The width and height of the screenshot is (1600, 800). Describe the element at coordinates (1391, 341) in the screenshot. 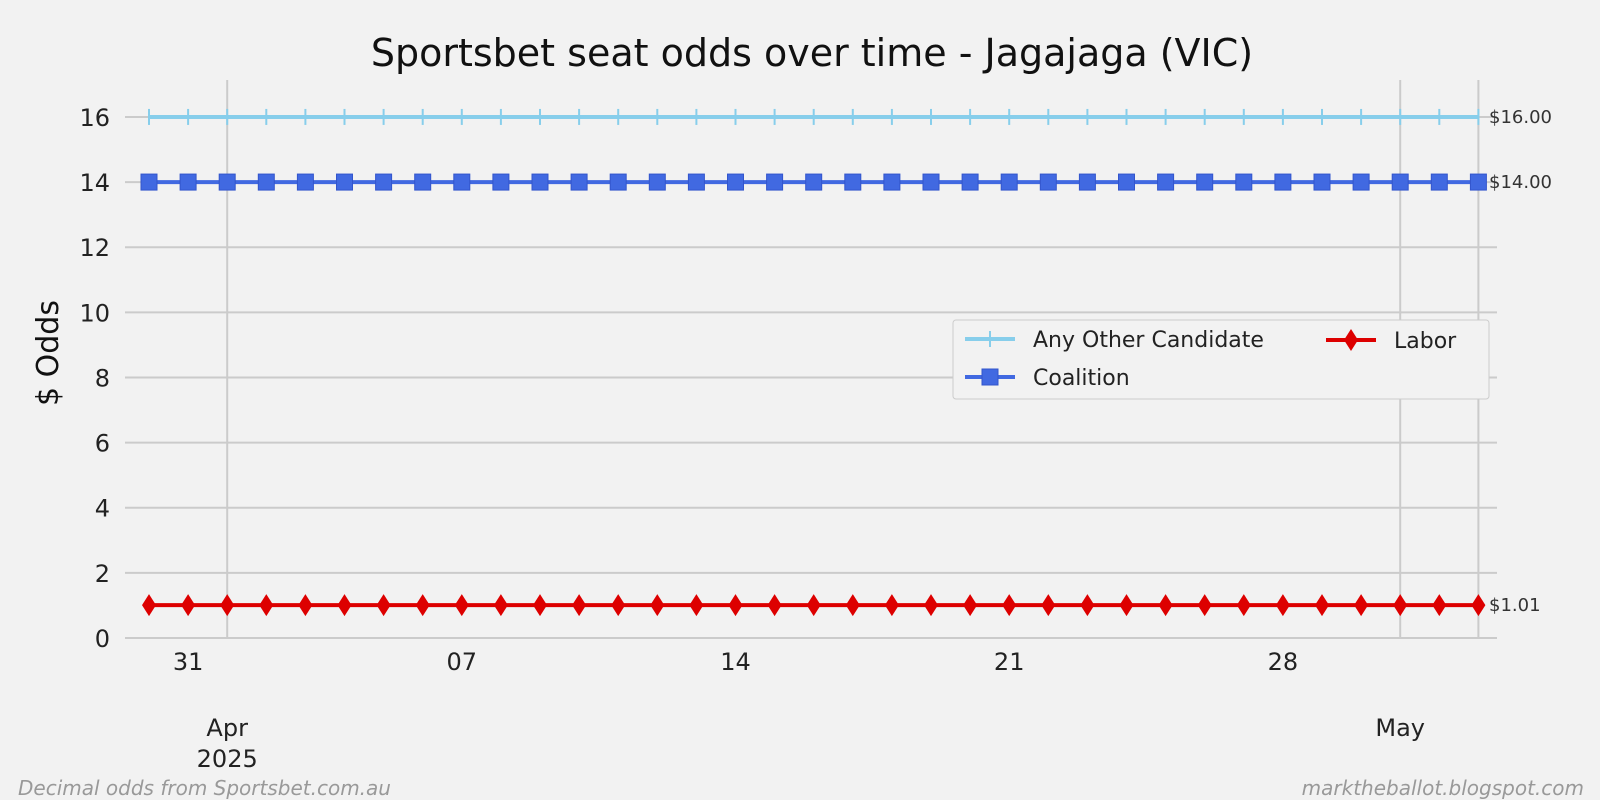

I see `legend-item: Labor` at that location.